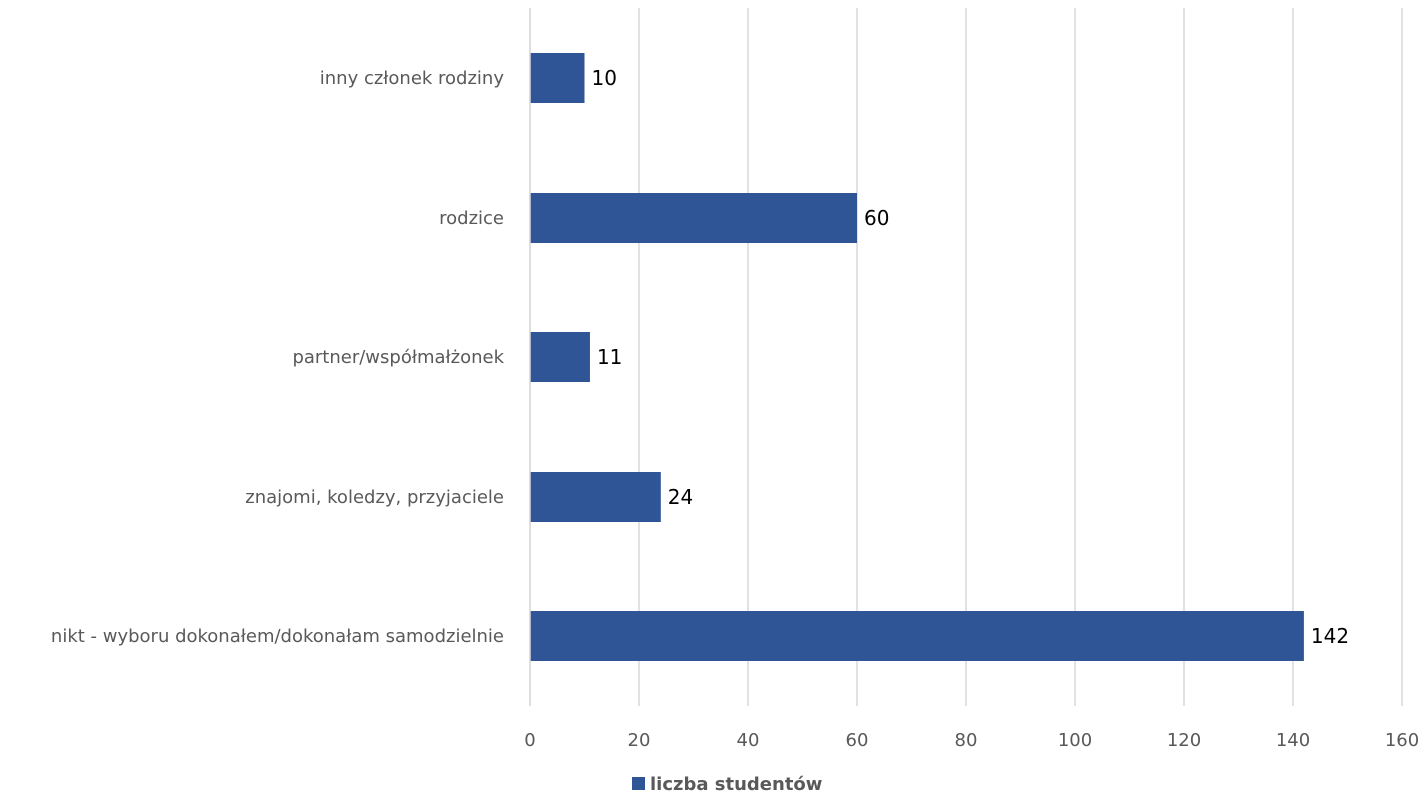 The height and width of the screenshot is (802, 1427). Describe the element at coordinates (680, 497) in the screenshot. I see `data-label: 24` at that location.